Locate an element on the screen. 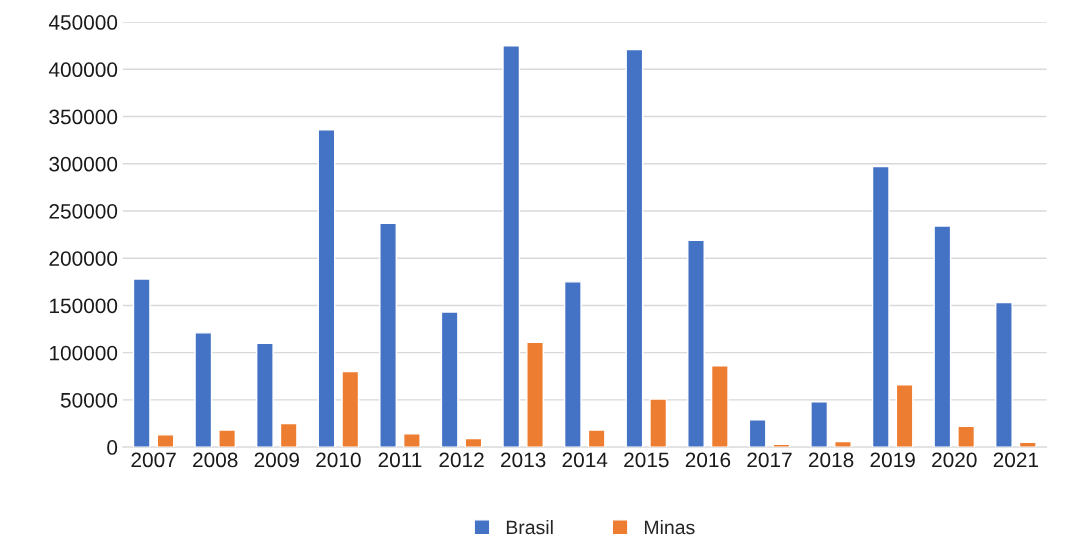 The height and width of the screenshot is (552, 1068). x-tick-label: 2007 is located at coordinates (153, 460).